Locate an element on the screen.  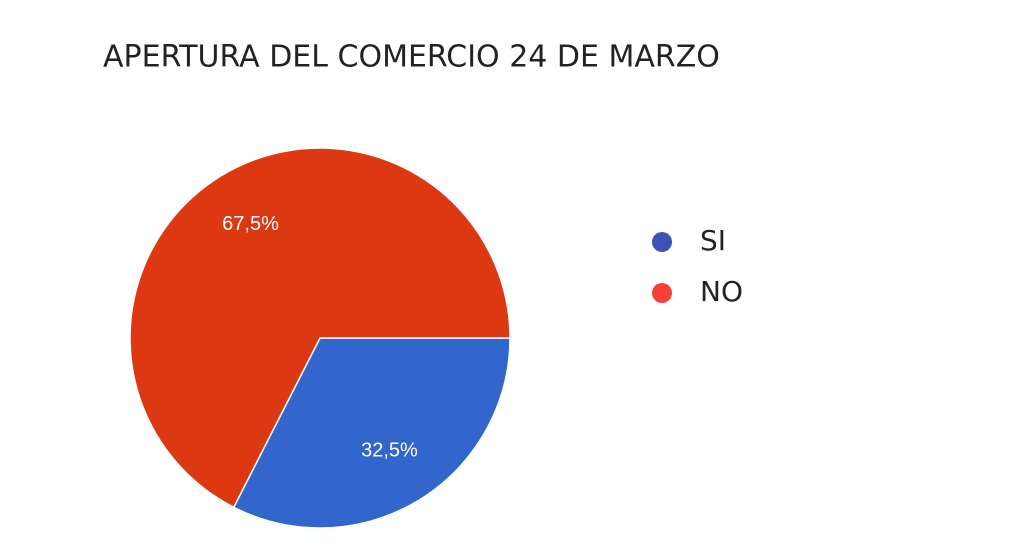
slice-label: 32,5% is located at coordinates (389, 451).